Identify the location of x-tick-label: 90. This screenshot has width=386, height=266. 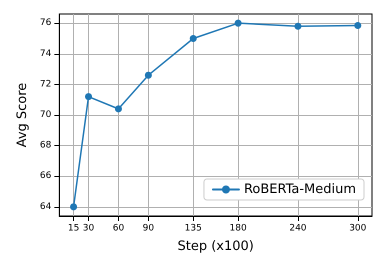
(148, 229).